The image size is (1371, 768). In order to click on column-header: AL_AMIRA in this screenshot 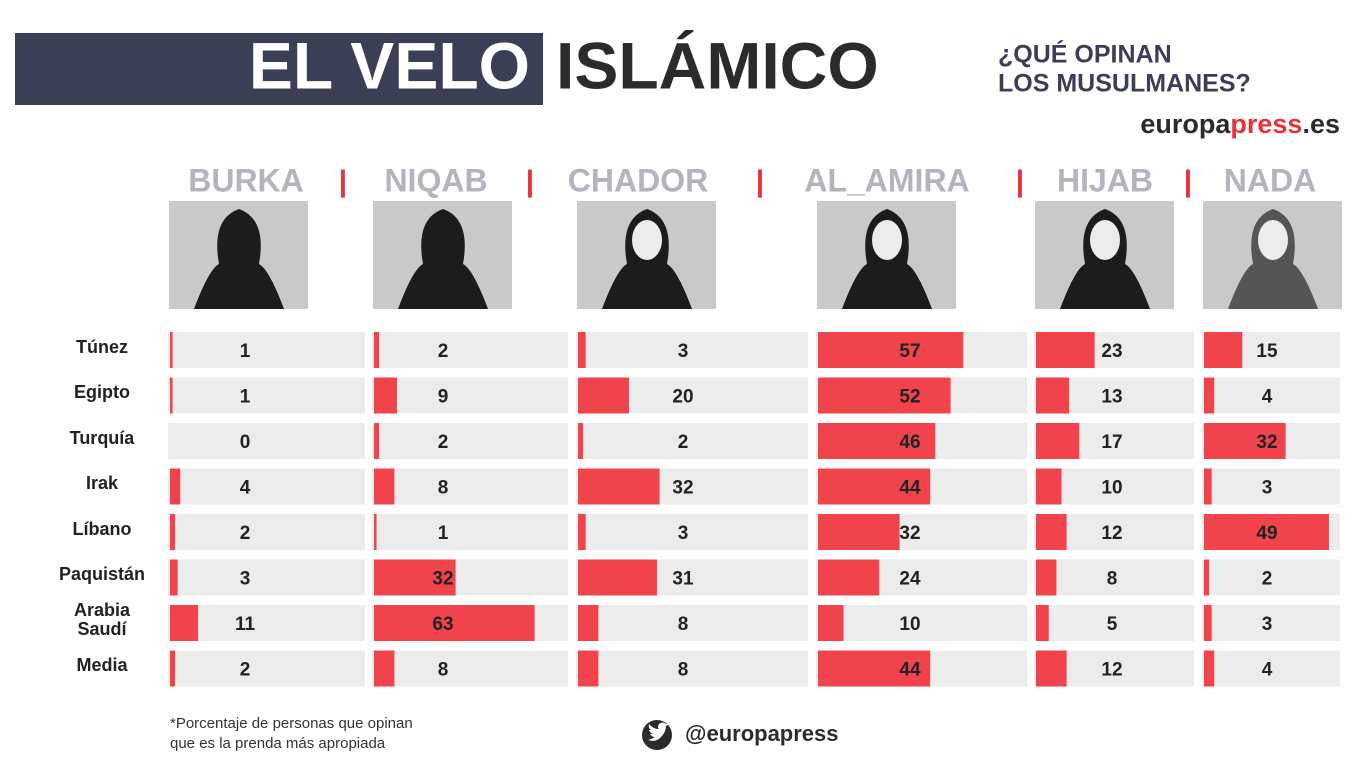, I will do `click(886, 180)`.